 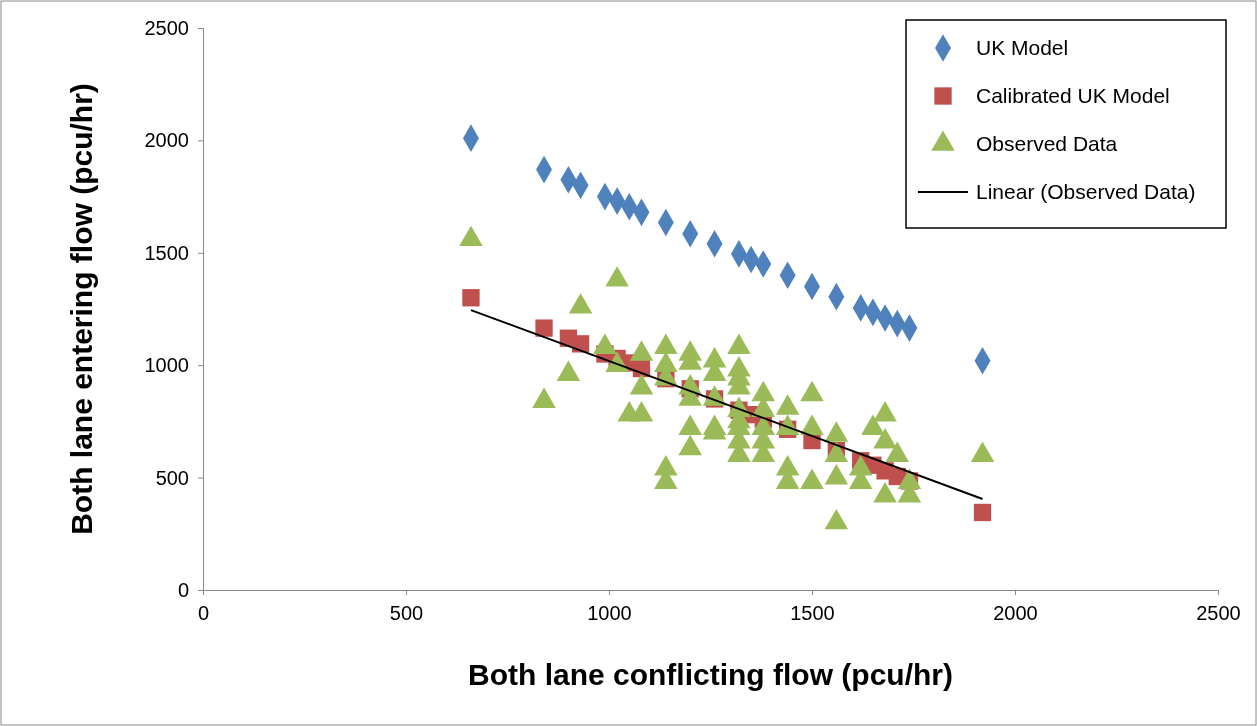 I want to click on x-axis-title: Both lane conflicting flow (pcu/hr), so click(x=710, y=674).